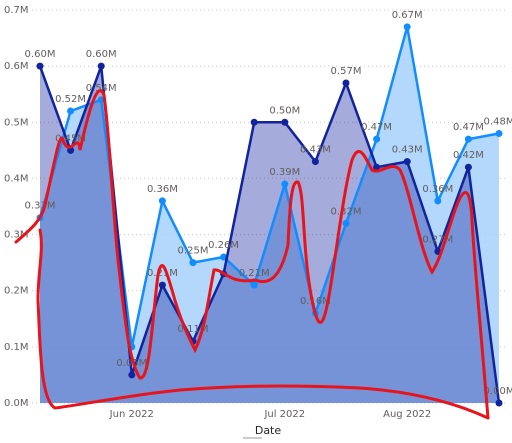 This screenshot has width=512, height=443. I want to click on x-tick-label: Aug 2022, so click(407, 414).